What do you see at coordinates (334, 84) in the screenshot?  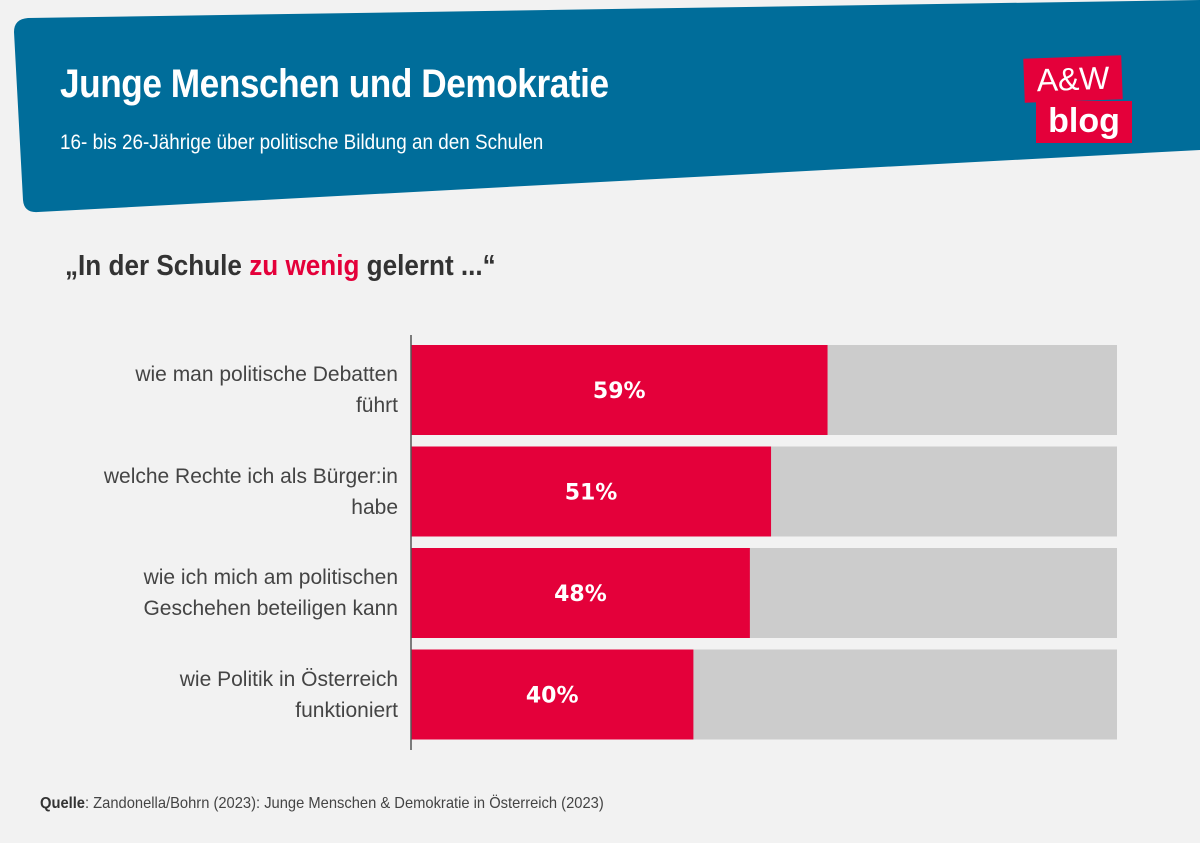 I see `page-title: Junge Menschen und Demokratie` at bounding box center [334, 84].